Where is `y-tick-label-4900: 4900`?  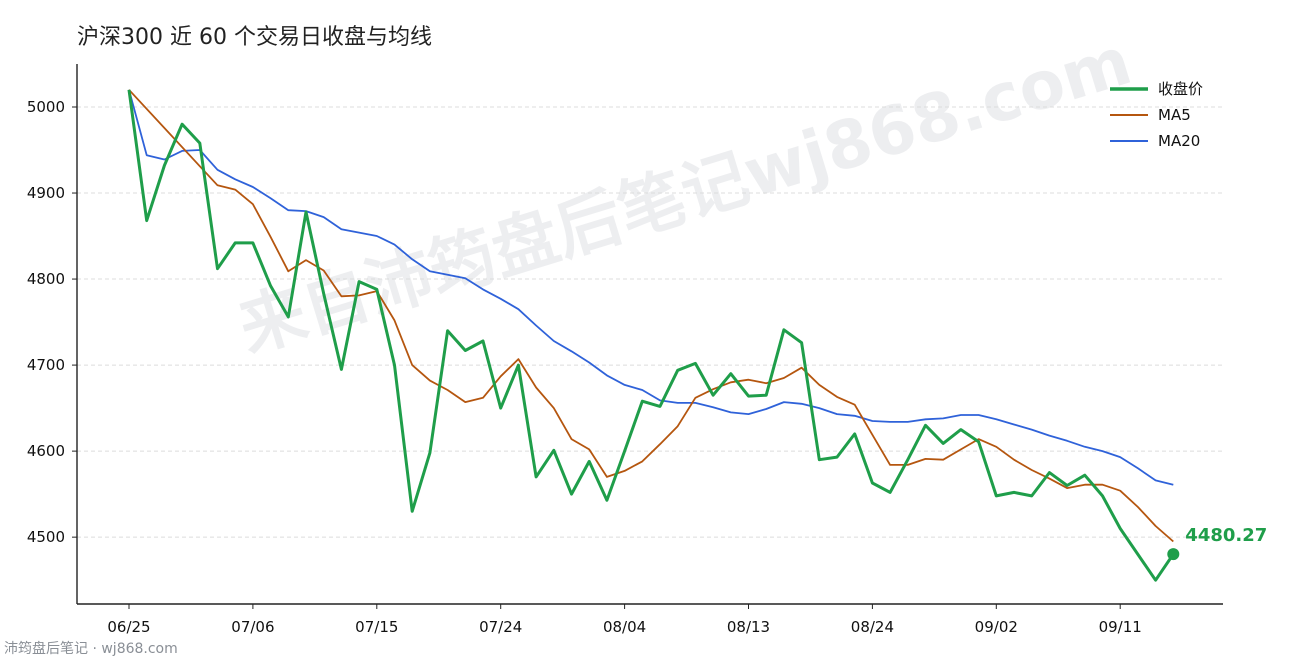
y-tick-label-4900: 4900 is located at coordinates (46, 193).